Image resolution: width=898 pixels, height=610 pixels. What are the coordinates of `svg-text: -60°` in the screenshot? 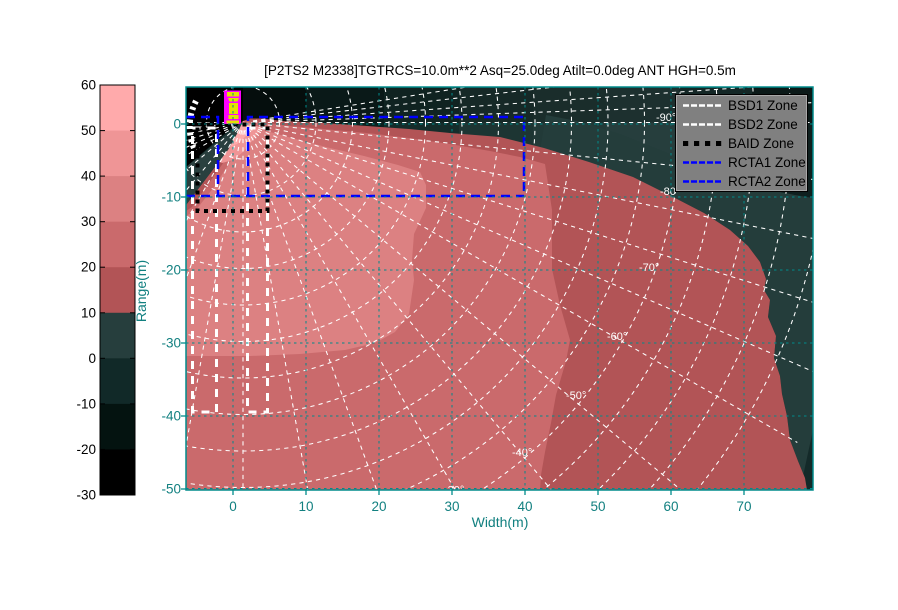 It's located at (617, 337).